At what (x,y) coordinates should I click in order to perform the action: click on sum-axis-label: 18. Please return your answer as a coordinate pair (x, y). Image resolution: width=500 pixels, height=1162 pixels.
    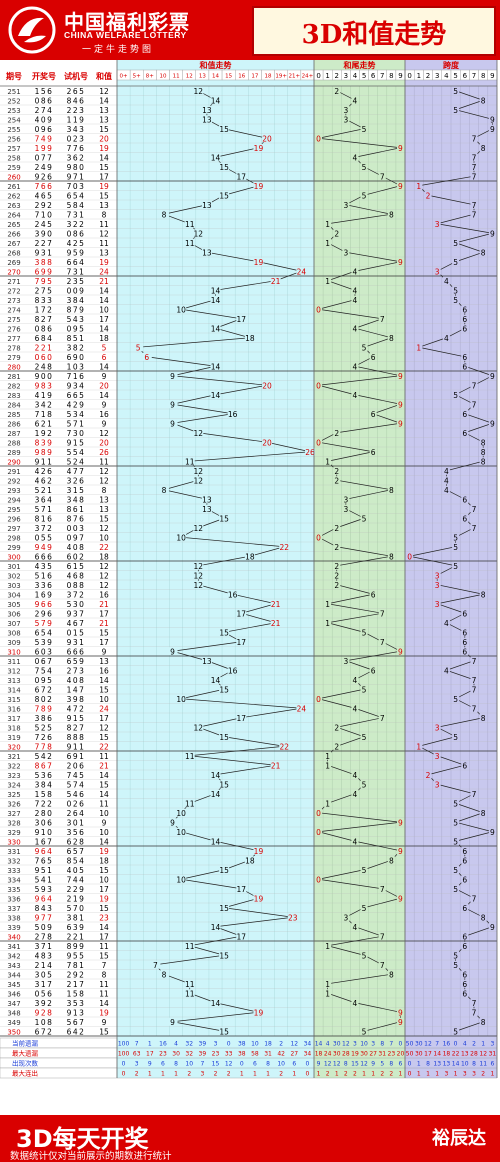
    Looking at the image, I should click on (268, 77).